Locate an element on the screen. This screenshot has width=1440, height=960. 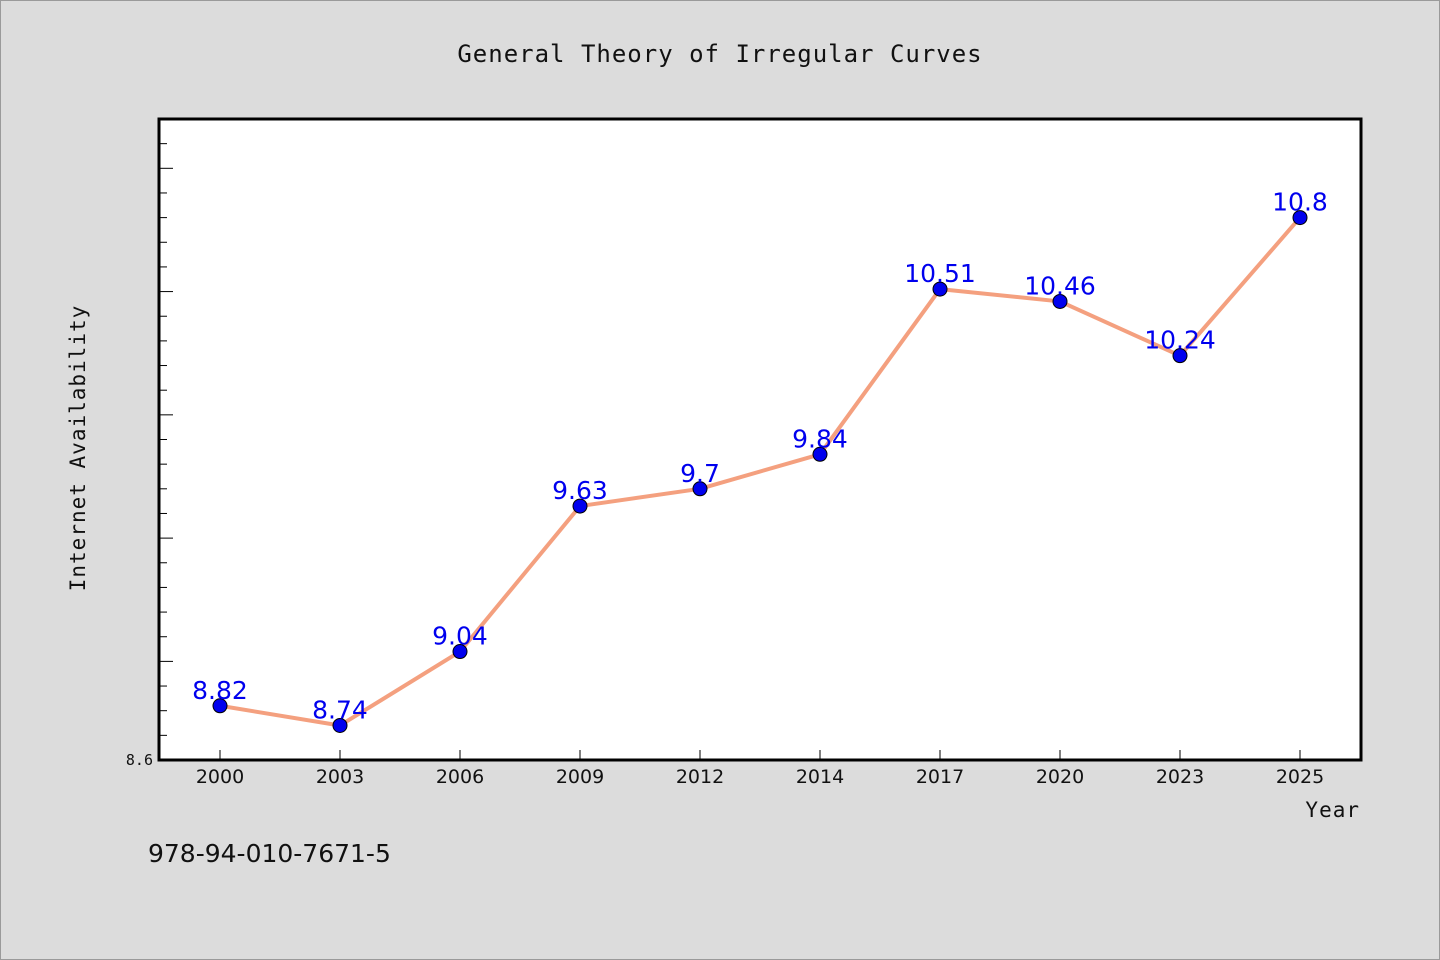
x-tick-label: 2006 is located at coordinates (460, 777).